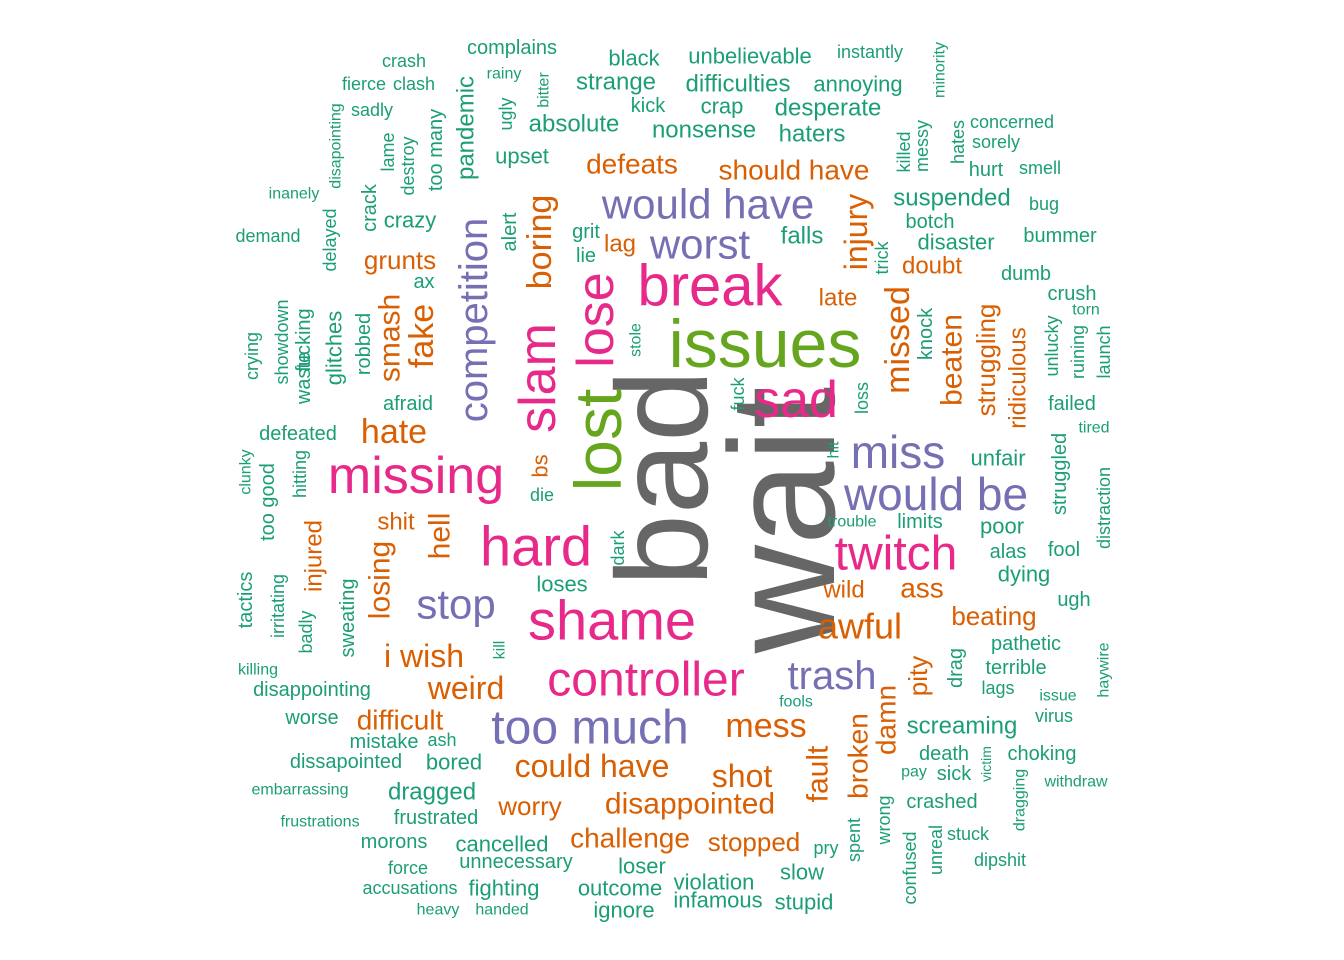 The width and height of the screenshot is (1344, 960). I want to click on word-crying: crying, so click(252, 356).